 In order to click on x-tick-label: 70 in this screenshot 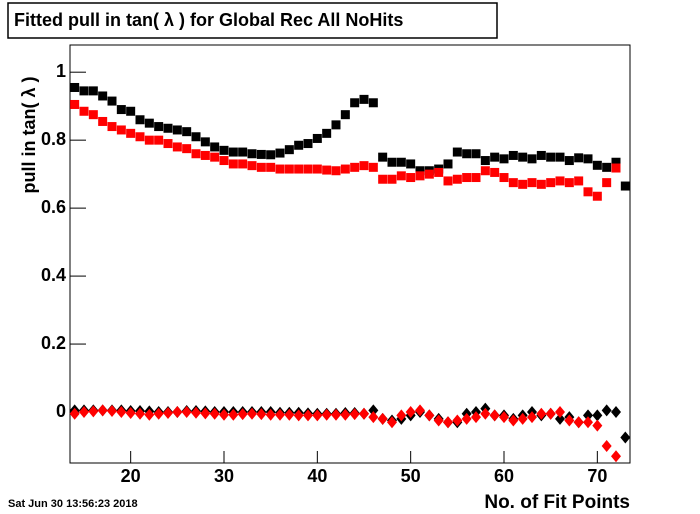, I will do `click(597, 476)`.